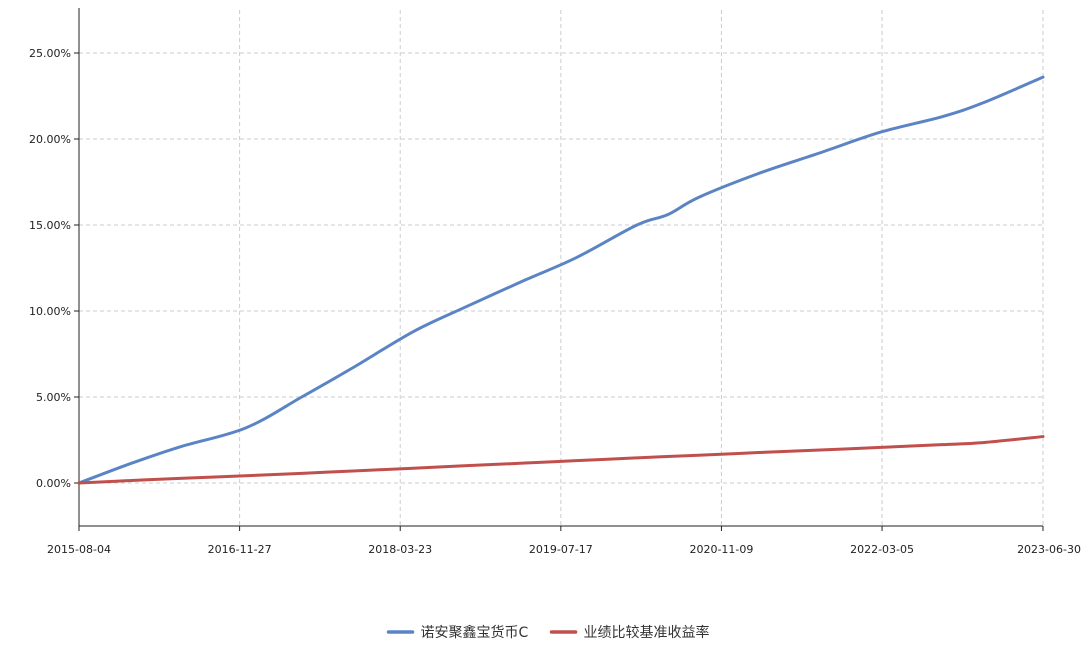  I want to click on x-tick-label: 2018-03-23, so click(400, 549).